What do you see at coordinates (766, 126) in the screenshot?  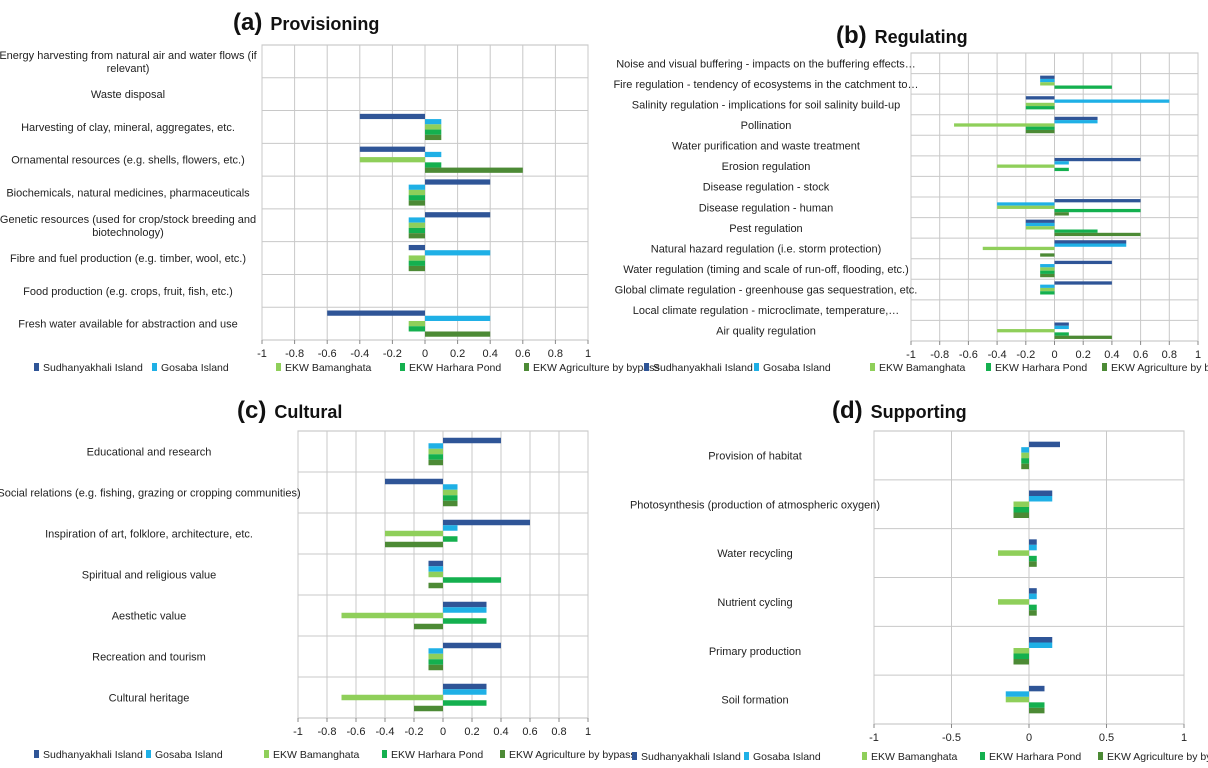 I see `category-label: Pollination` at bounding box center [766, 126].